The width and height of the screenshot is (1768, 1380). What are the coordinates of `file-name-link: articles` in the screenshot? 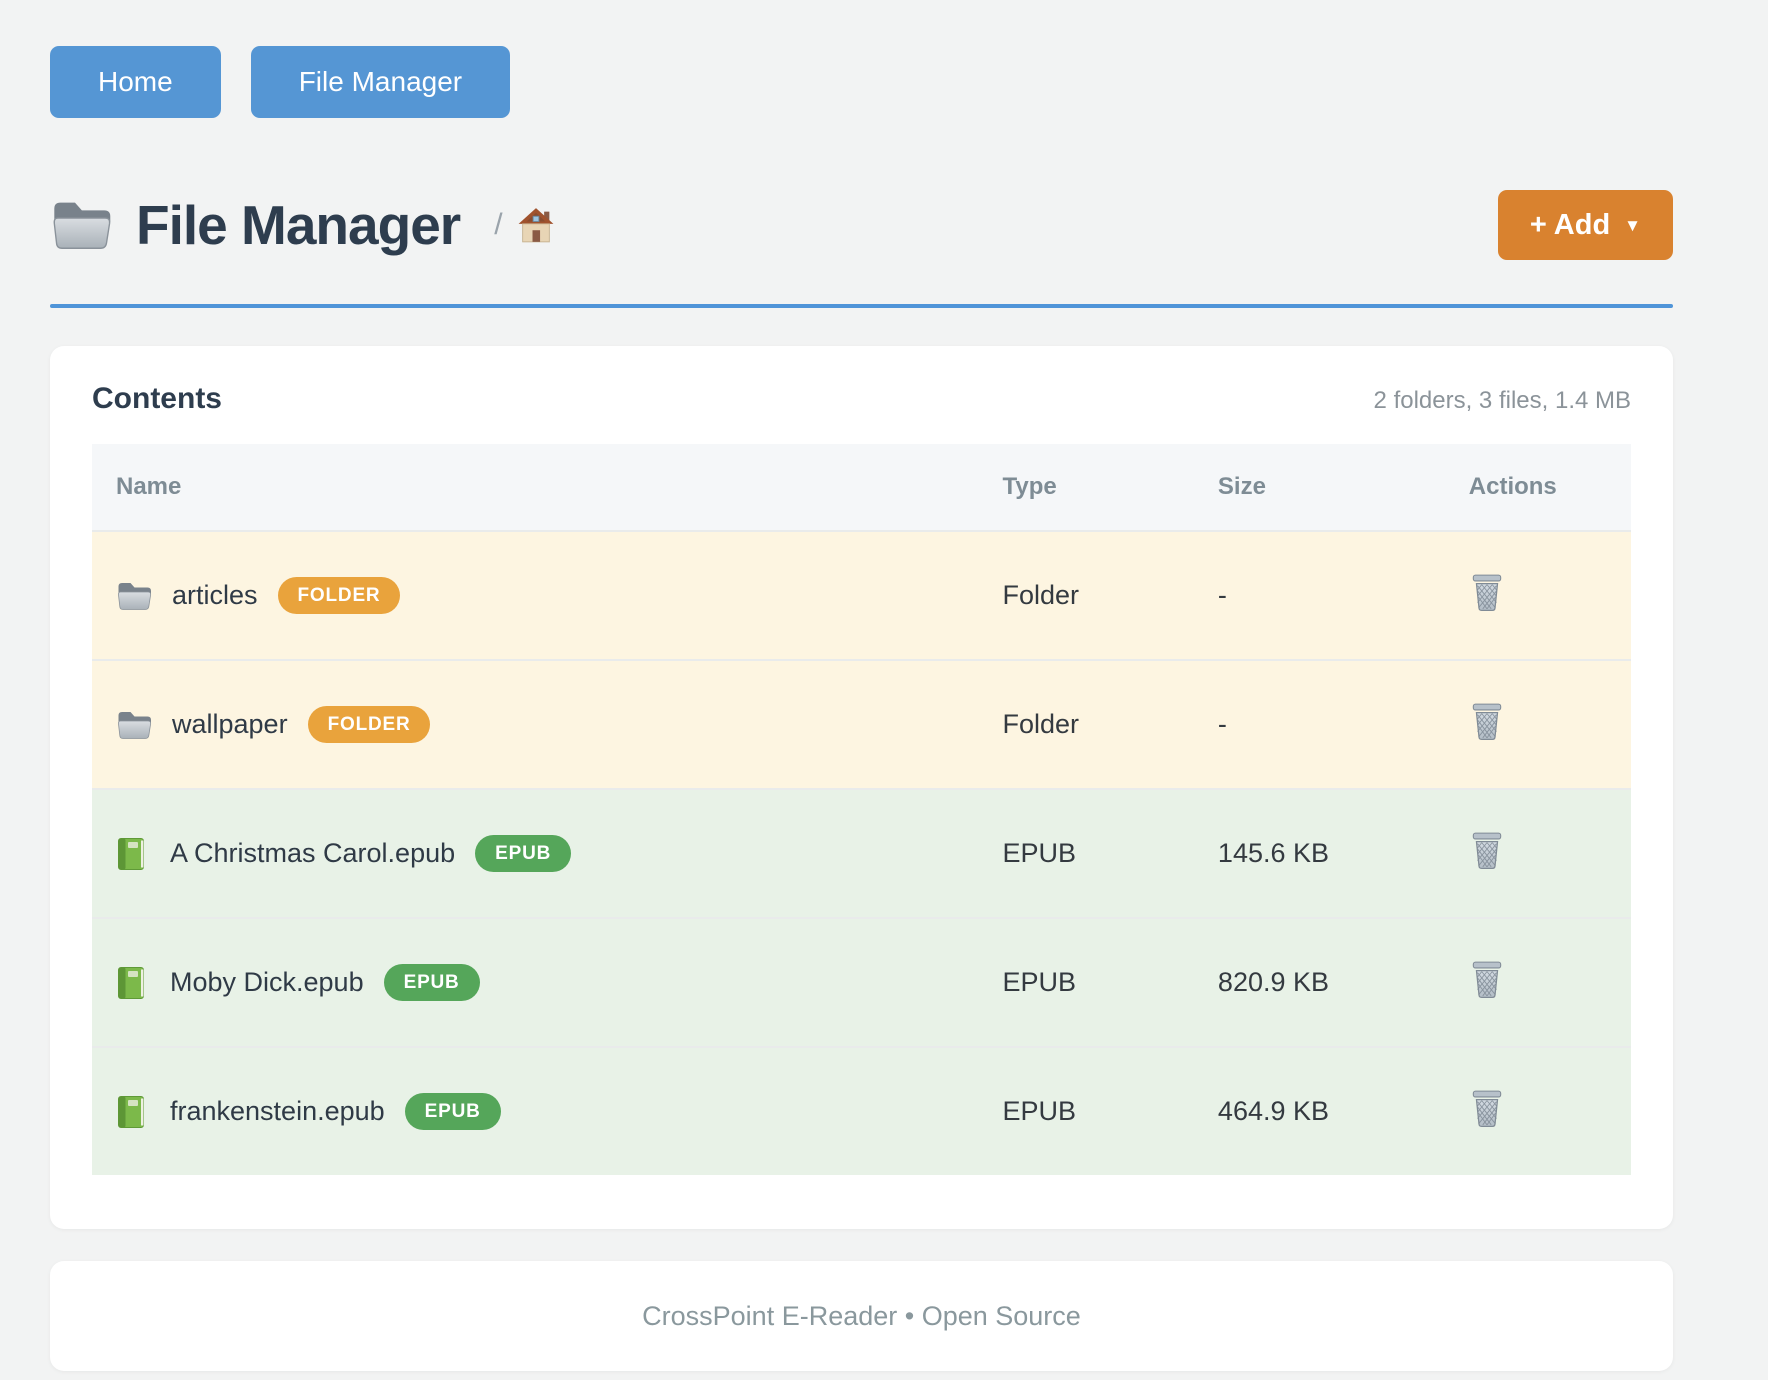 It's located at (215, 595).